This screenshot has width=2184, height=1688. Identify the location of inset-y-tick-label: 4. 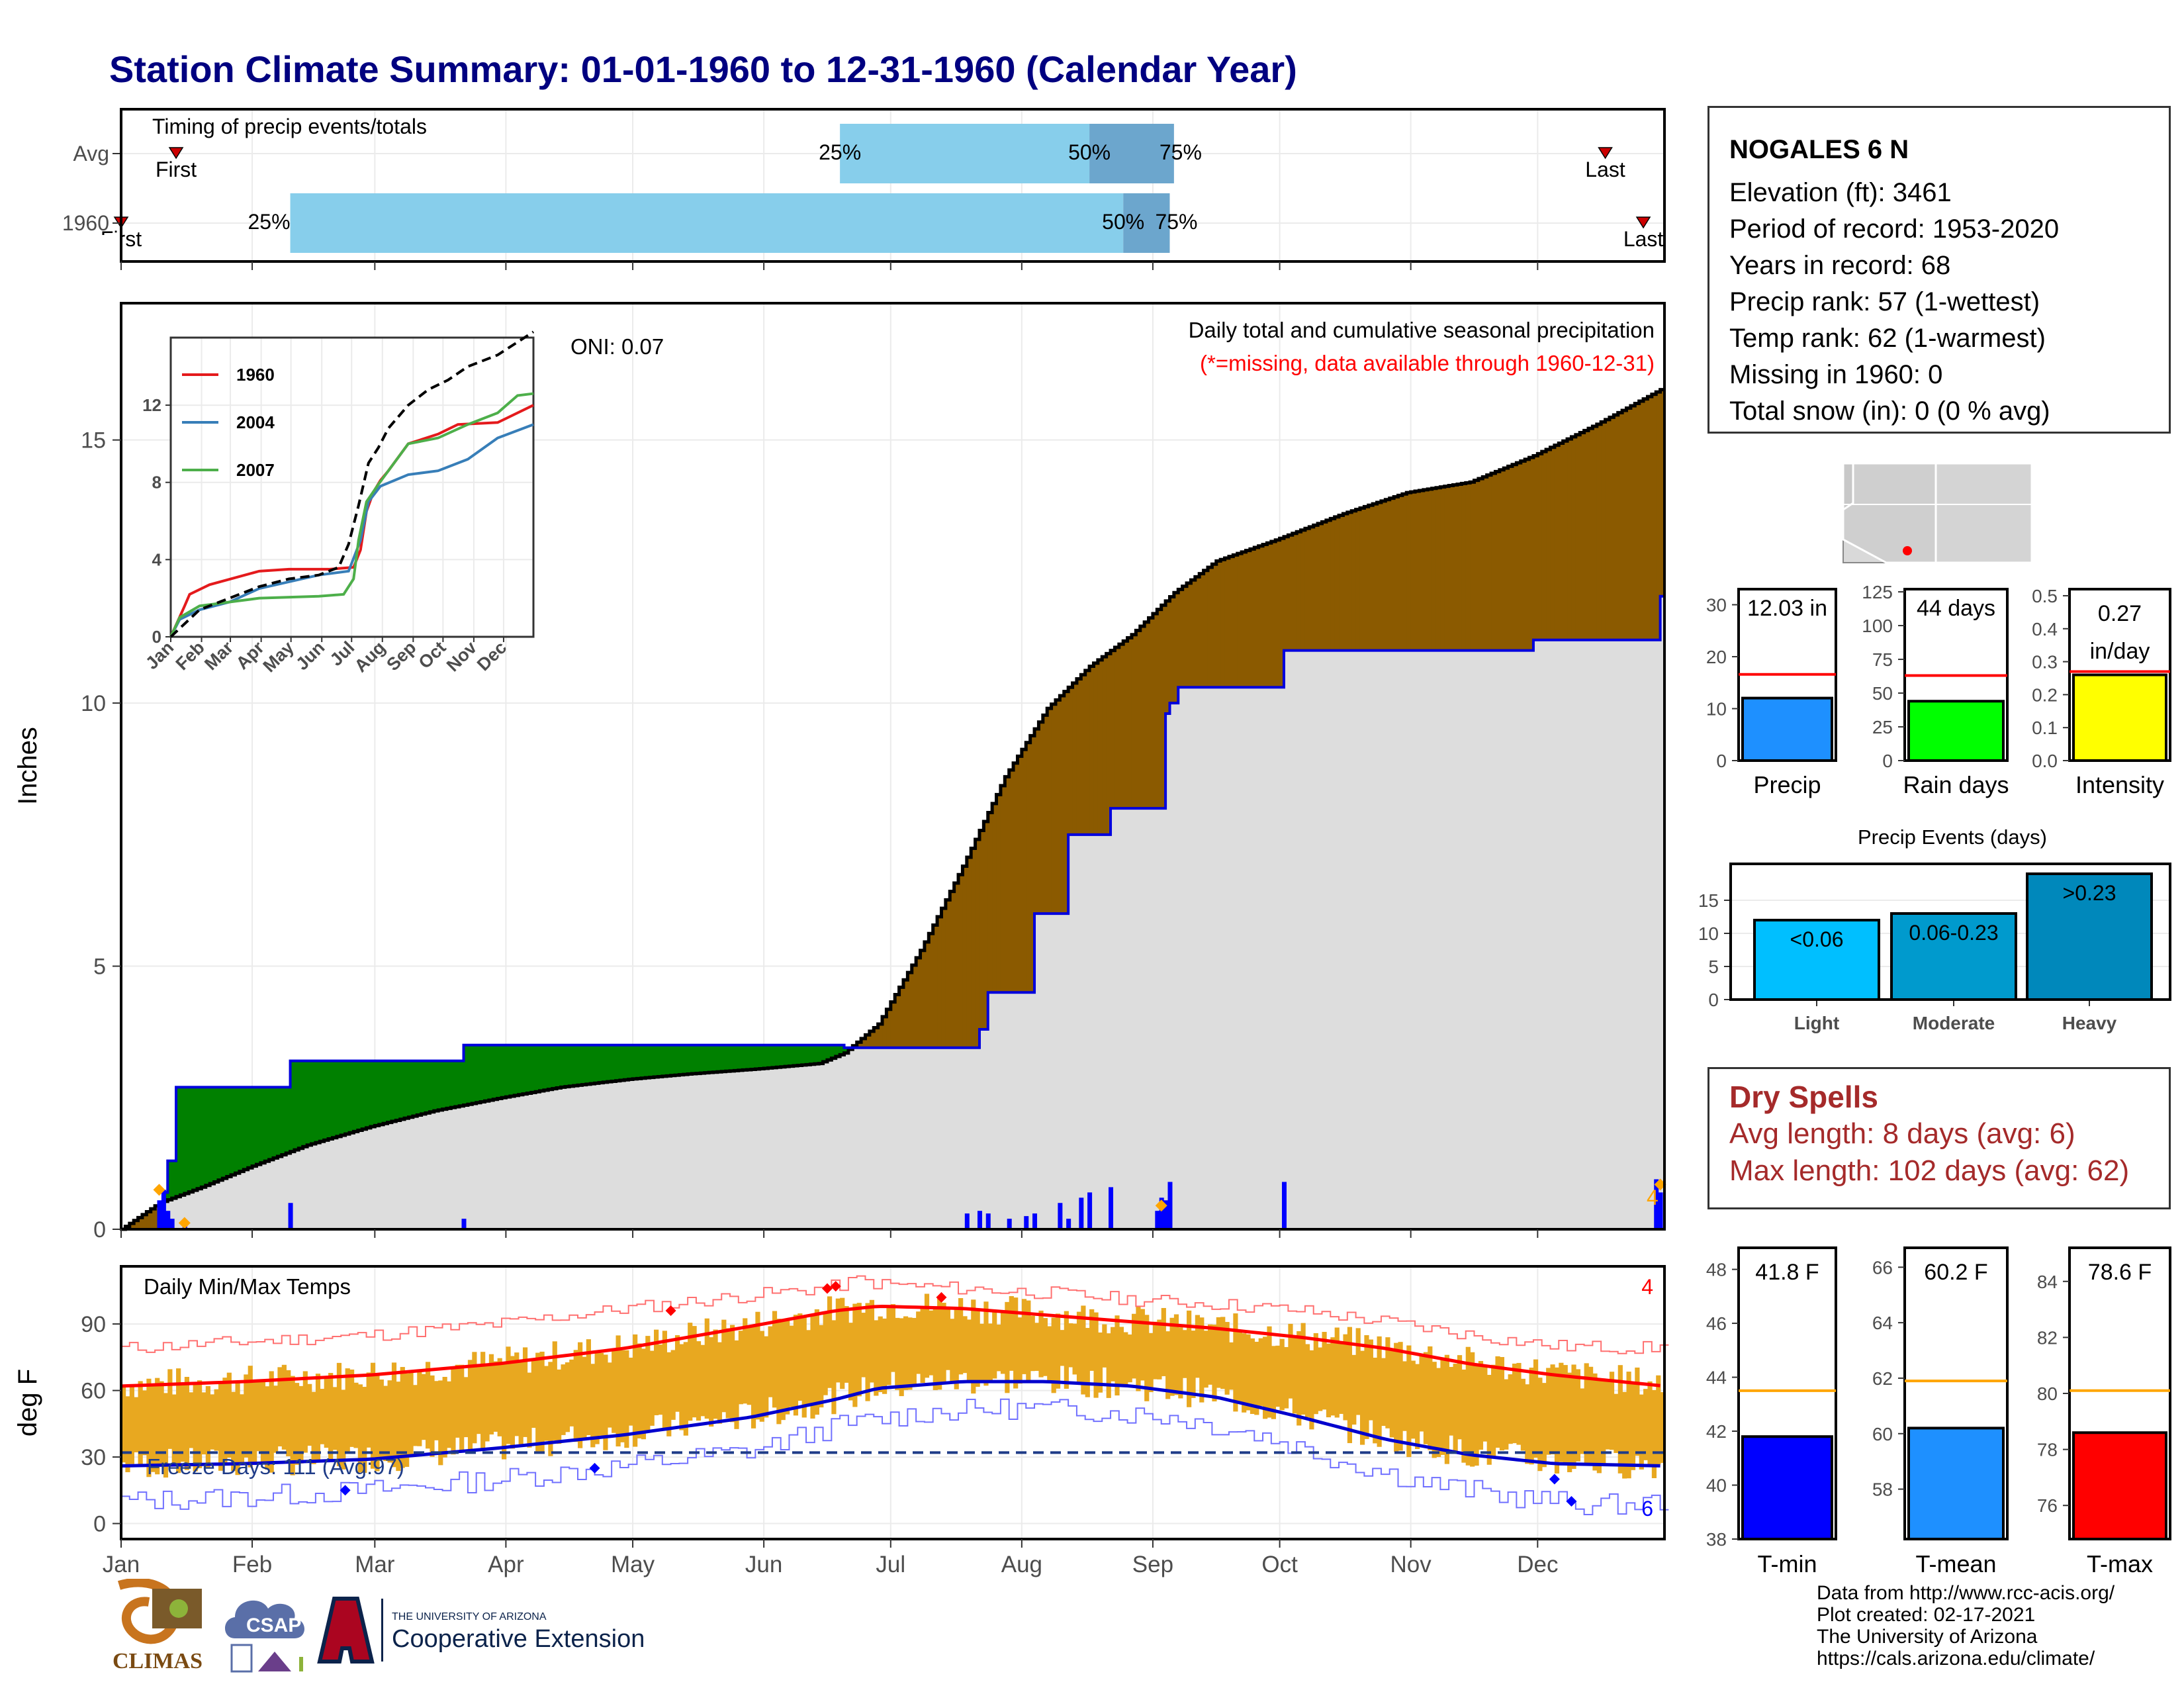
(157, 559).